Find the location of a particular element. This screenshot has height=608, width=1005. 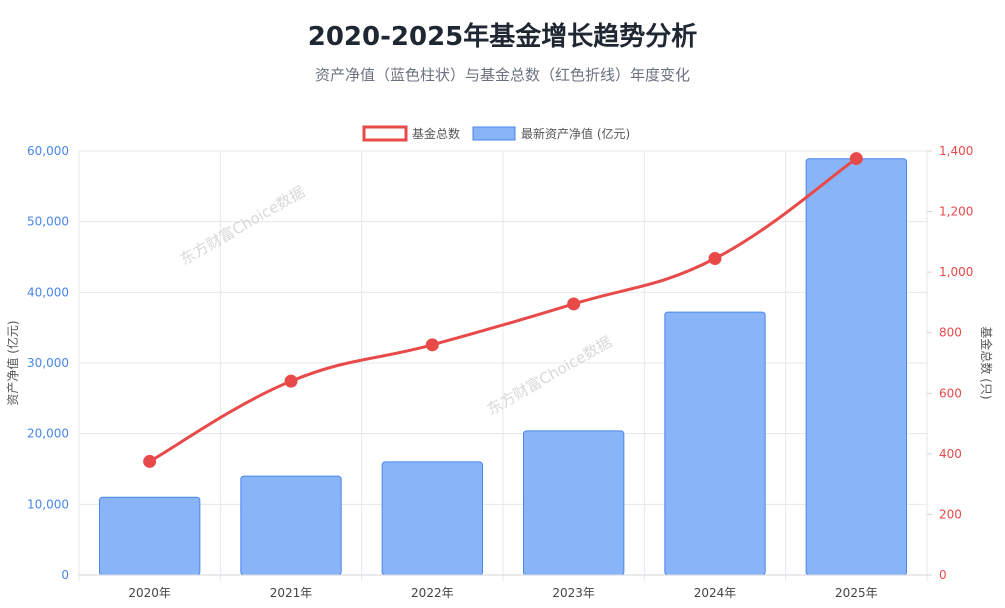

legend-swatch-line is located at coordinates (385, 133).